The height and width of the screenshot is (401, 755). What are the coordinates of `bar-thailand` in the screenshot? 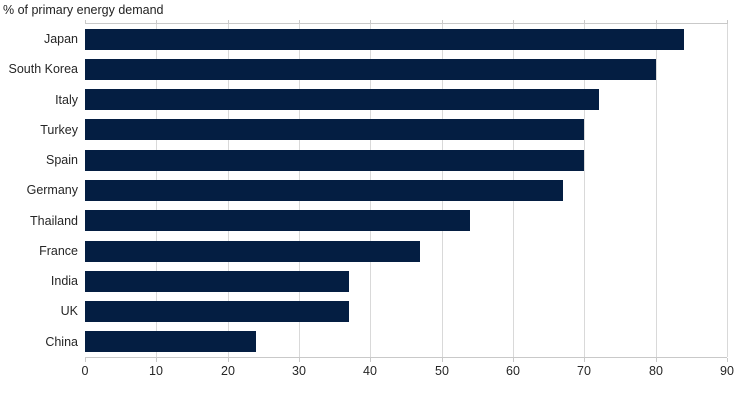 It's located at (277, 220).